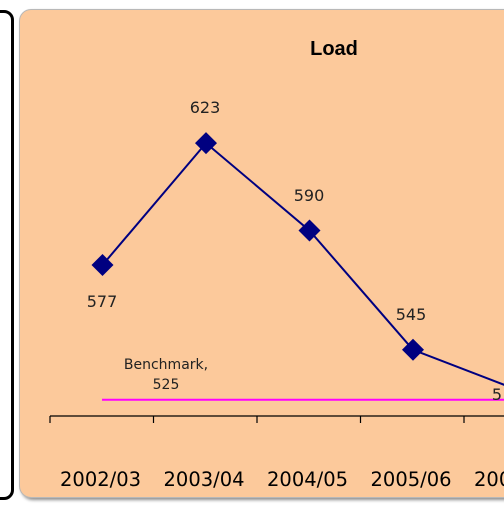  What do you see at coordinates (166, 365) in the screenshot?
I see `benchmark-label: Benchmark,` at bounding box center [166, 365].